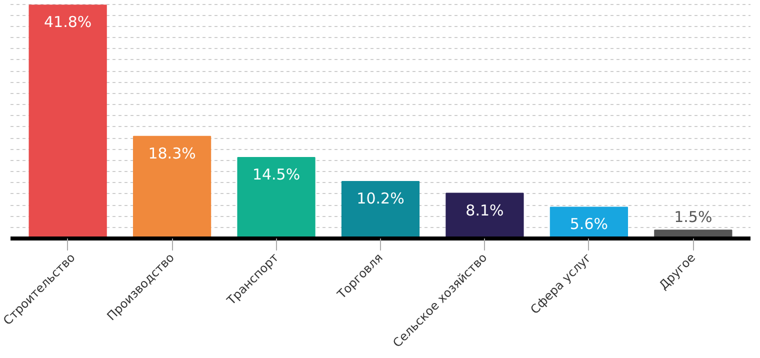 Image resolution: width=760 pixels, height=358 pixels. What do you see at coordinates (68, 22) in the screenshot?
I see `data-label: 41.8%` at bounding box center [68, 22].